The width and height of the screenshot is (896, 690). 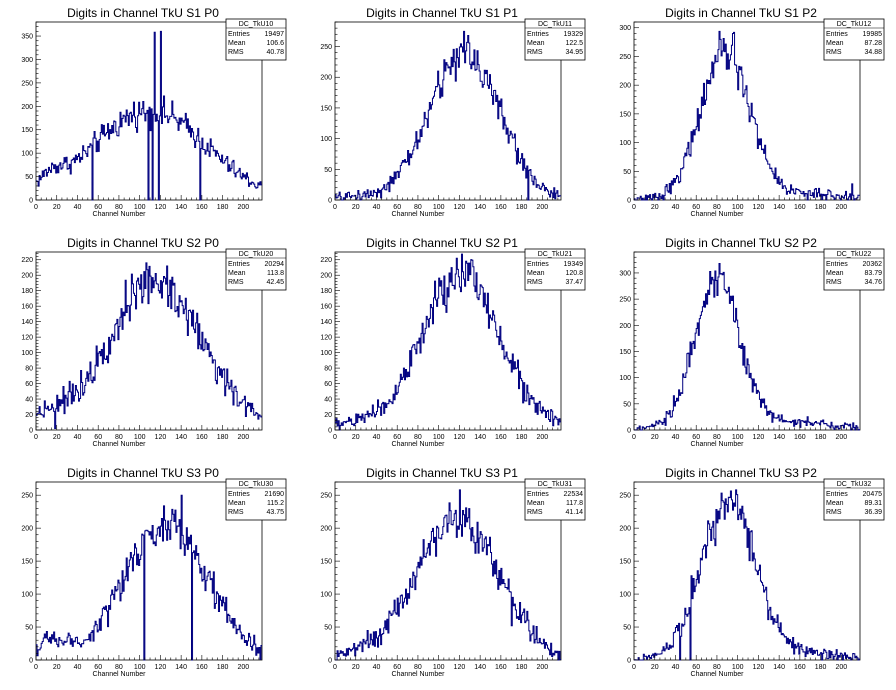 I want to click on stats-rms-value: 42.45, so click(x=275, y=282).